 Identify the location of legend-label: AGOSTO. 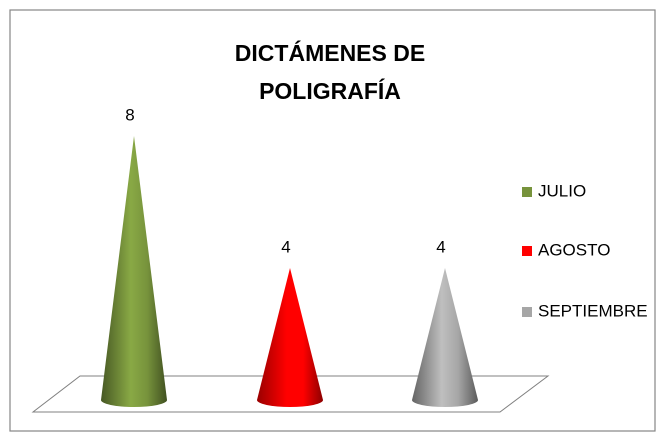
(574, 249).